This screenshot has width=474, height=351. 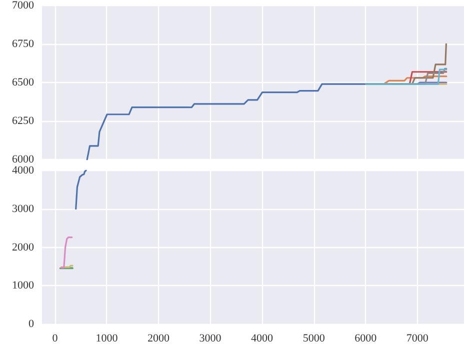 I want to click on x-tick-label: 1000, so click(x=107, y=338).